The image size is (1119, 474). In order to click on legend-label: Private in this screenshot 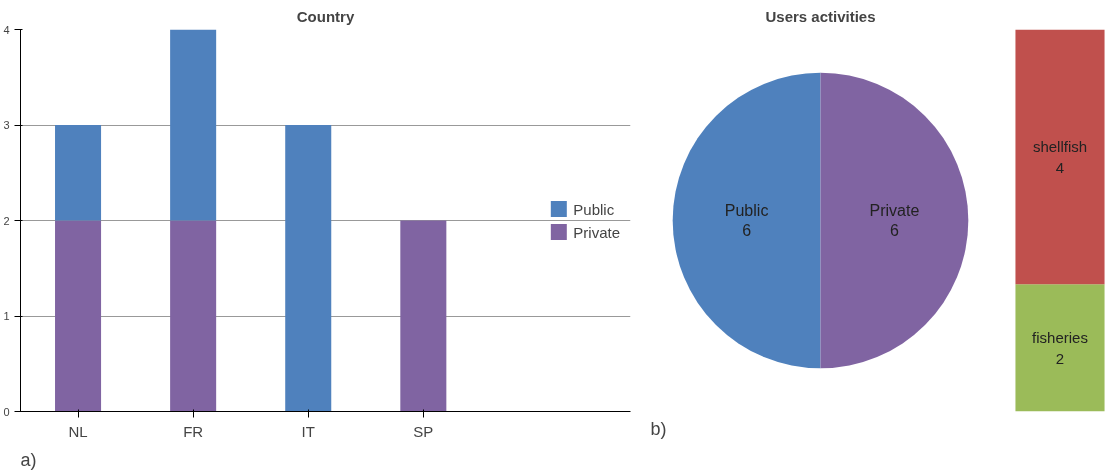, I will do `click(596, 231)`.